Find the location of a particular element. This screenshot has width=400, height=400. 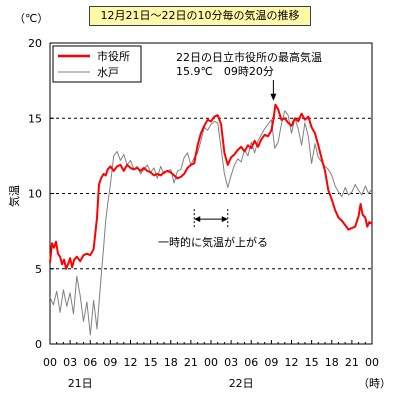

y-tick-label: 10 is located at coordinates (35, 194).